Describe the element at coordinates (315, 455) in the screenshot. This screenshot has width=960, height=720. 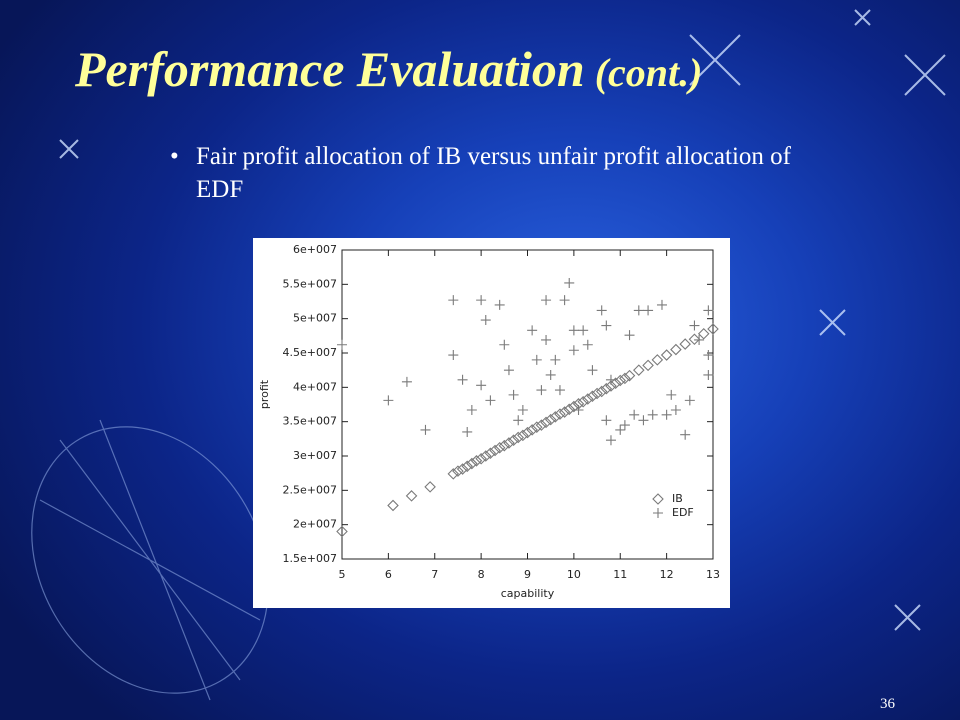
I see `y-tick-label: 3e+007` at that location.